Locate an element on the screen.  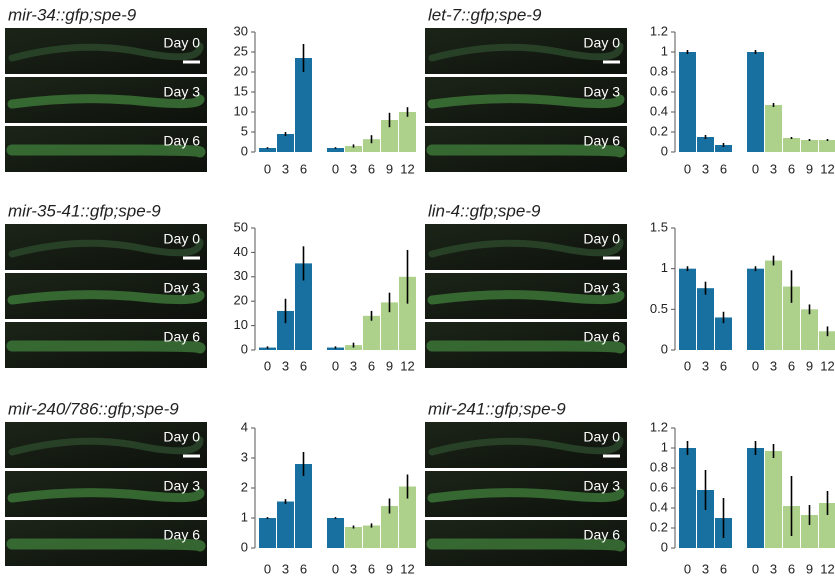
y-tick-label: 50 is located at coordinates (241, 226).